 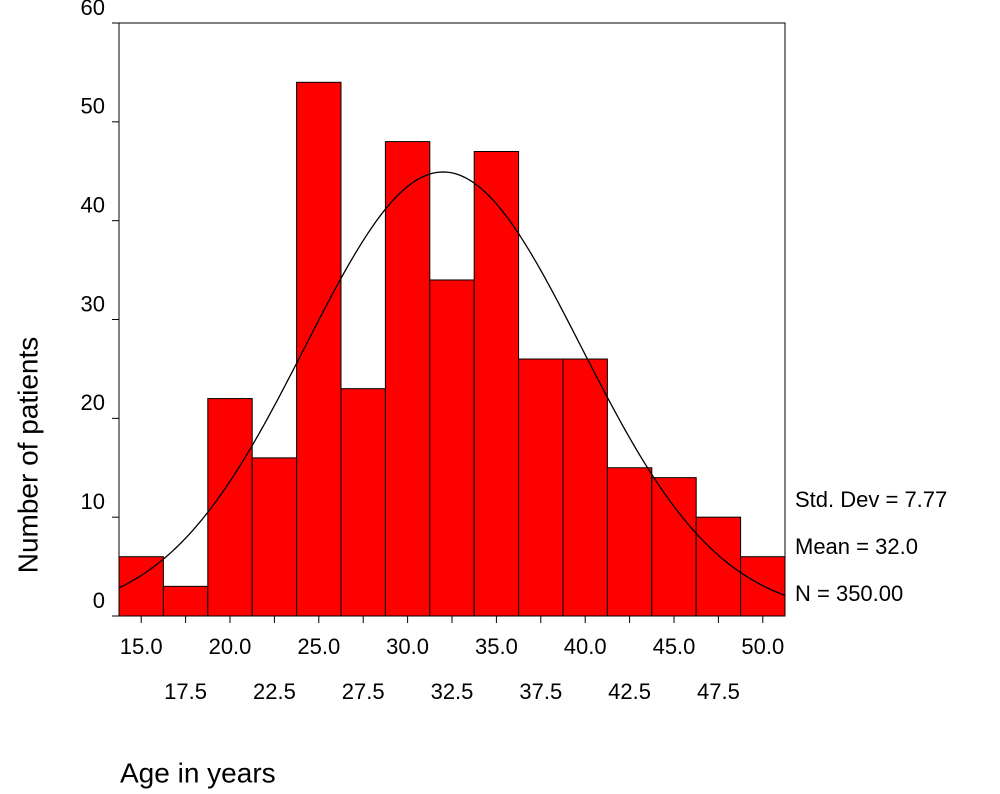 What do you see at coordinates (93, 303) in the screenshot?
I see `y-tick-label: 30` at bounding box center [93, 303].